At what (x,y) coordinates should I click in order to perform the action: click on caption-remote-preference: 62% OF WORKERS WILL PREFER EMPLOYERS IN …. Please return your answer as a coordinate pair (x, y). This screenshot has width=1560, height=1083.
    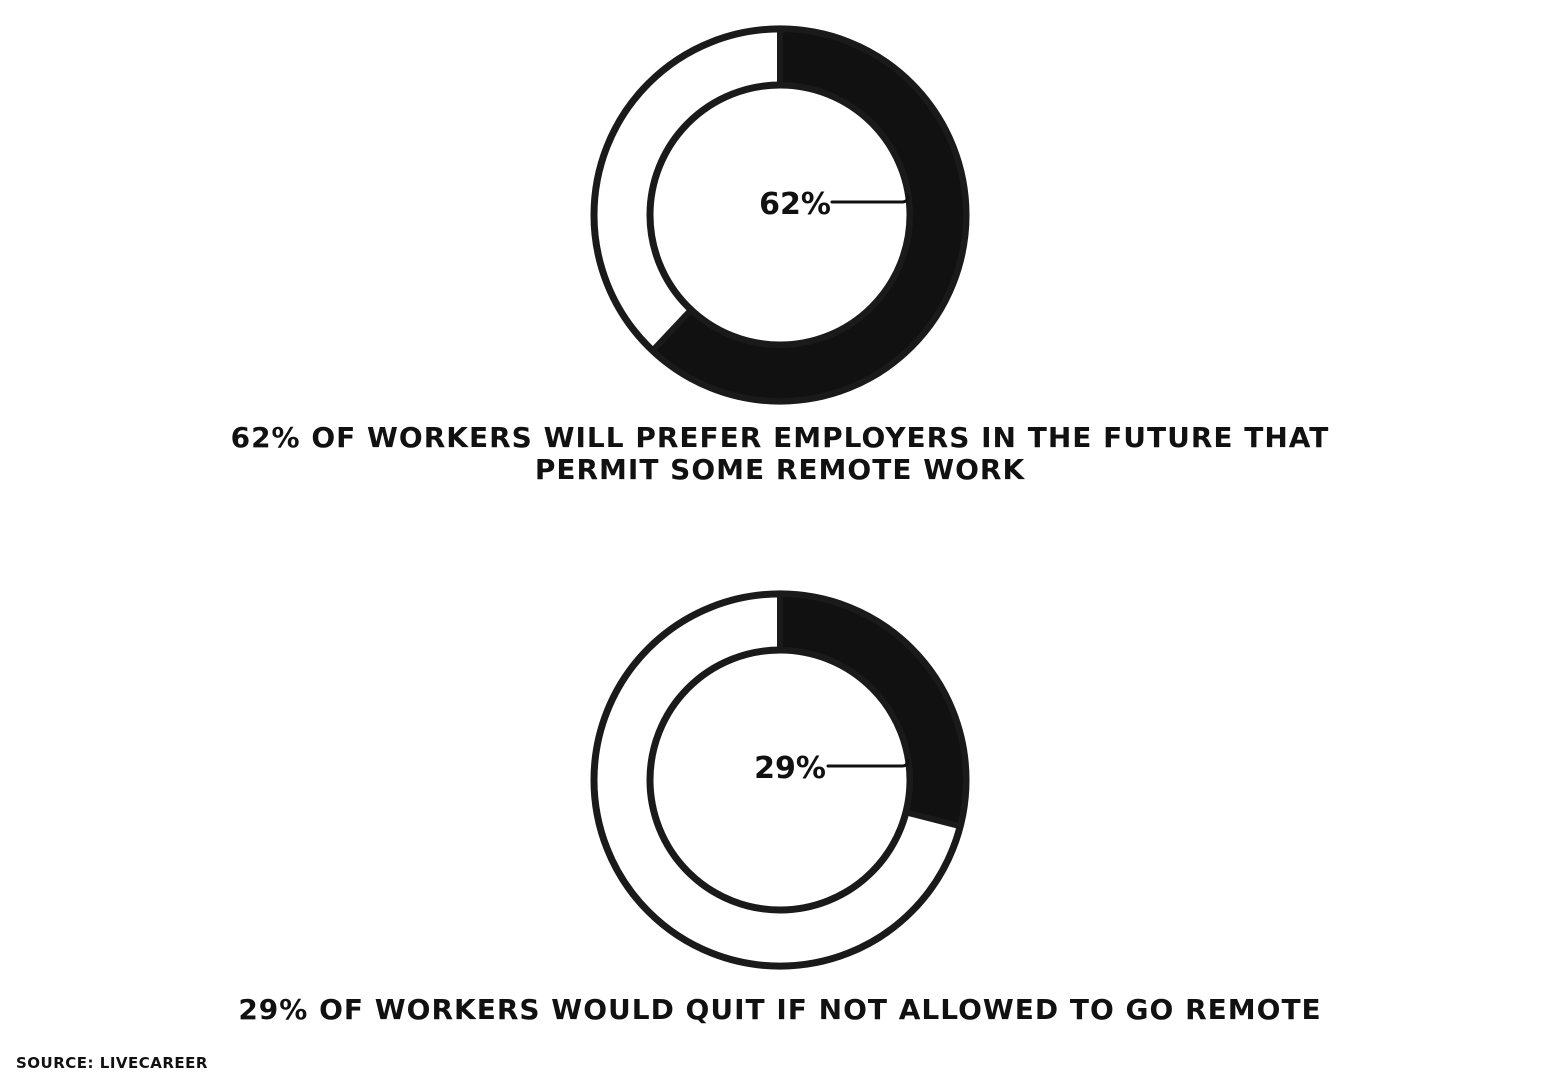
    Looking at the image, I should click on (780, 454).